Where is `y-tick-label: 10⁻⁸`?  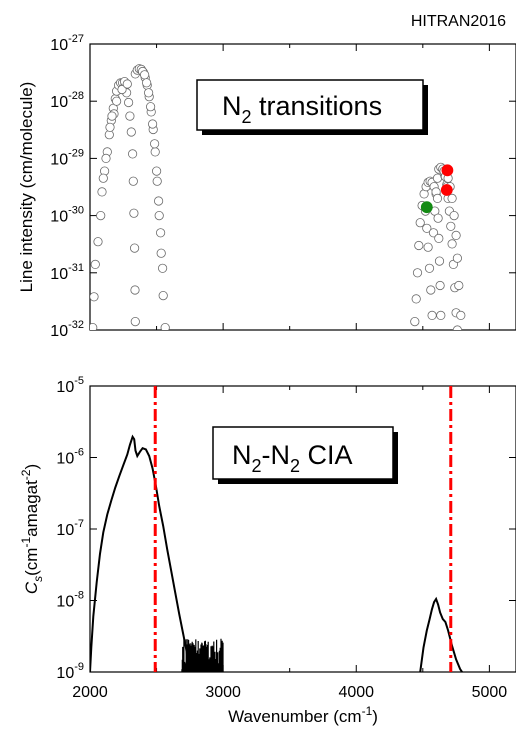
y-tick-label: 10⁻⁸ is located at coordinates (70, 600).